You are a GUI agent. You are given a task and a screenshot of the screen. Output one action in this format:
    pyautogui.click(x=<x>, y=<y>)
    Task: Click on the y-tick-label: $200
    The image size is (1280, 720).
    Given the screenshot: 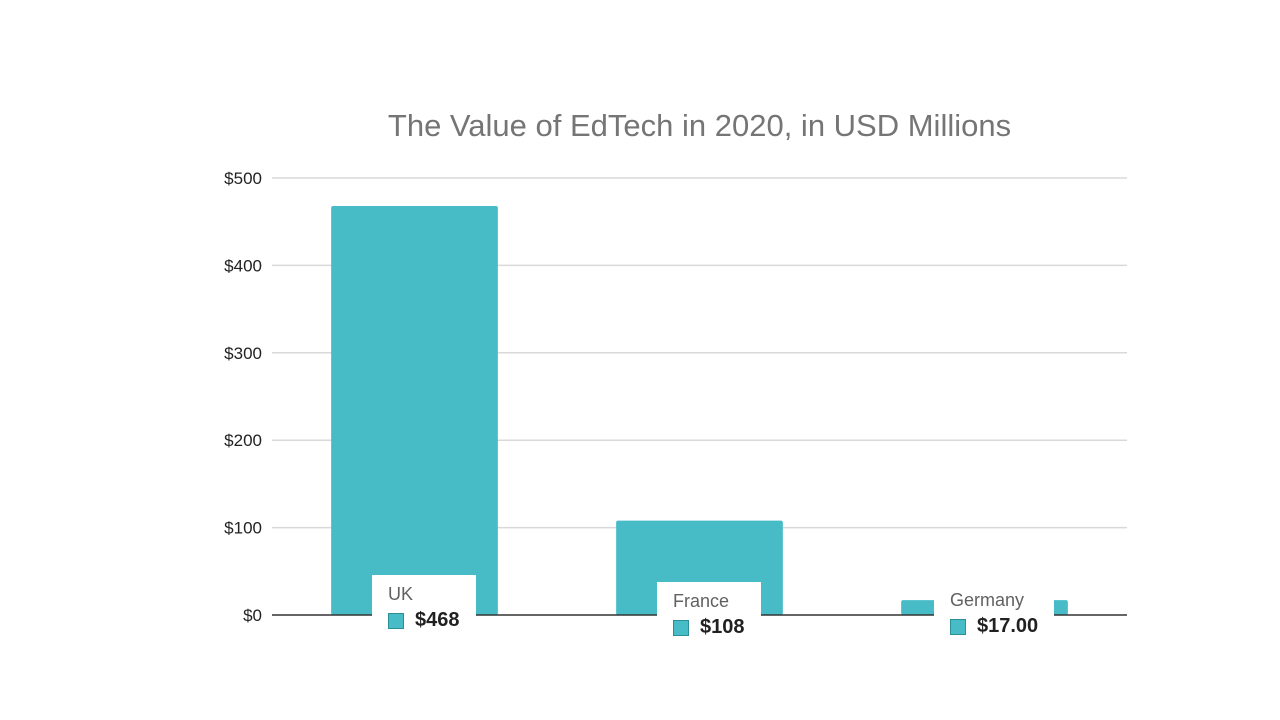 What is the action you would take?
    pyautogui.click(x=243, y=440)
    